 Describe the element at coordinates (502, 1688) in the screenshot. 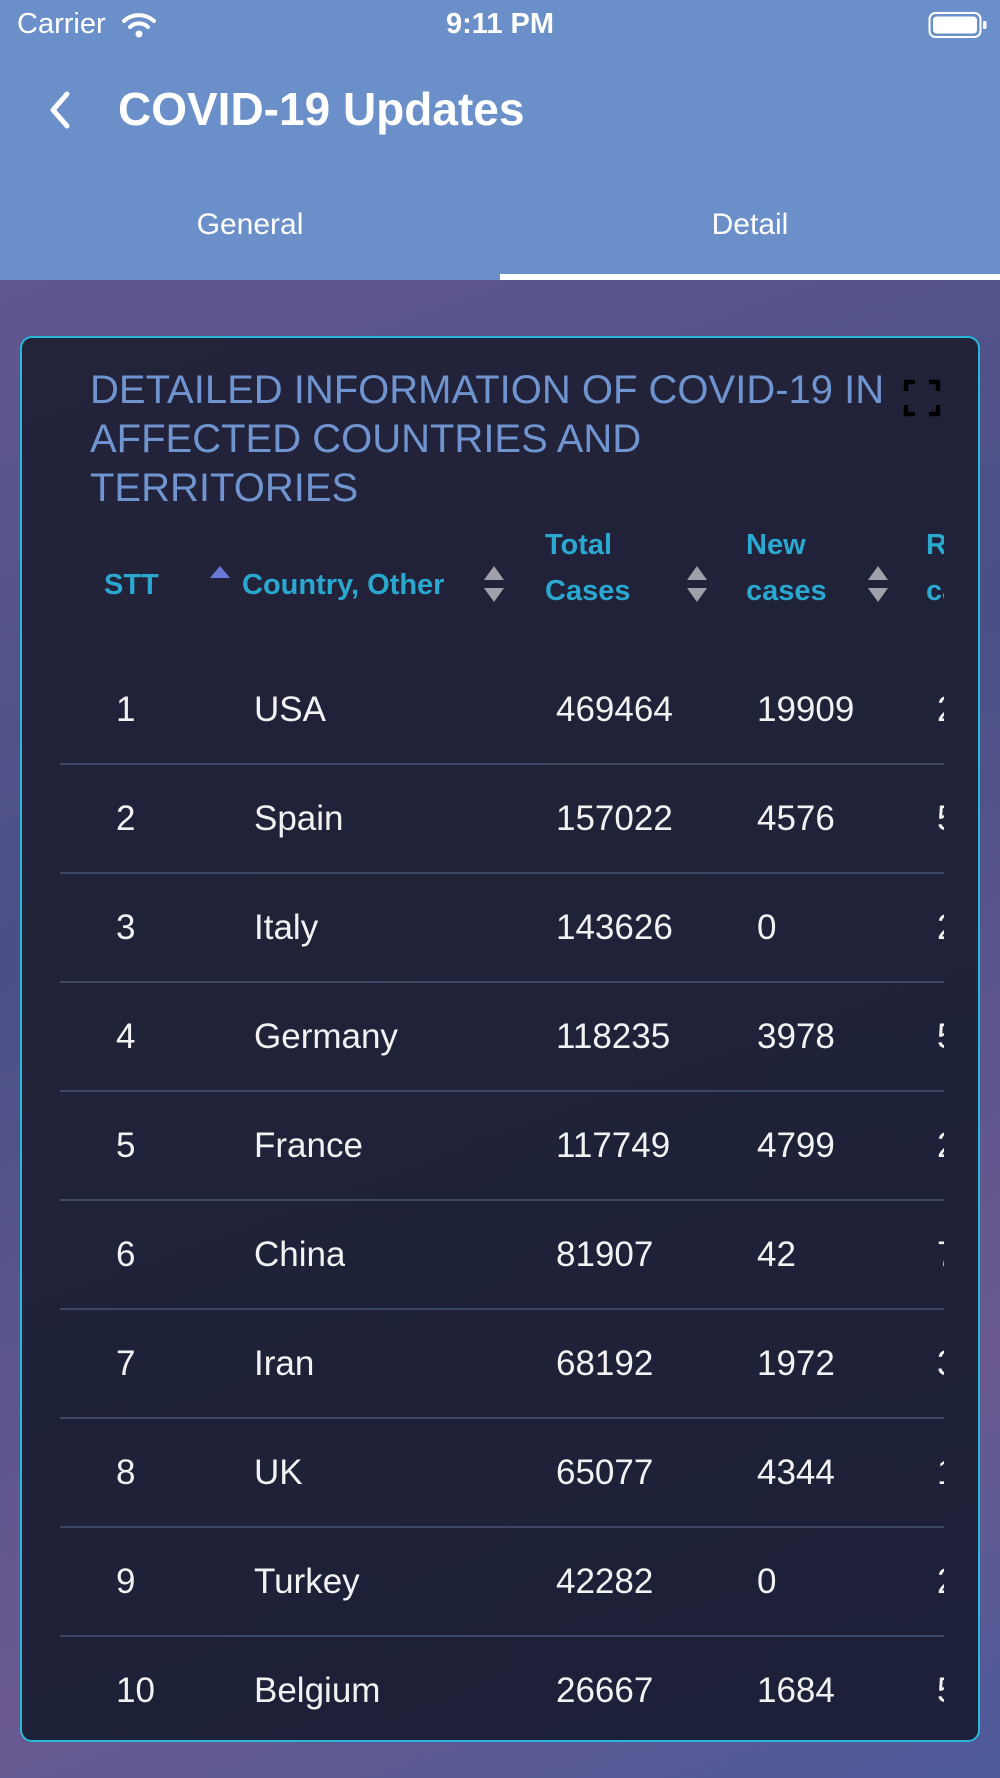

I see `table-row: 10 Belgium 26667 1684 55` at that location.